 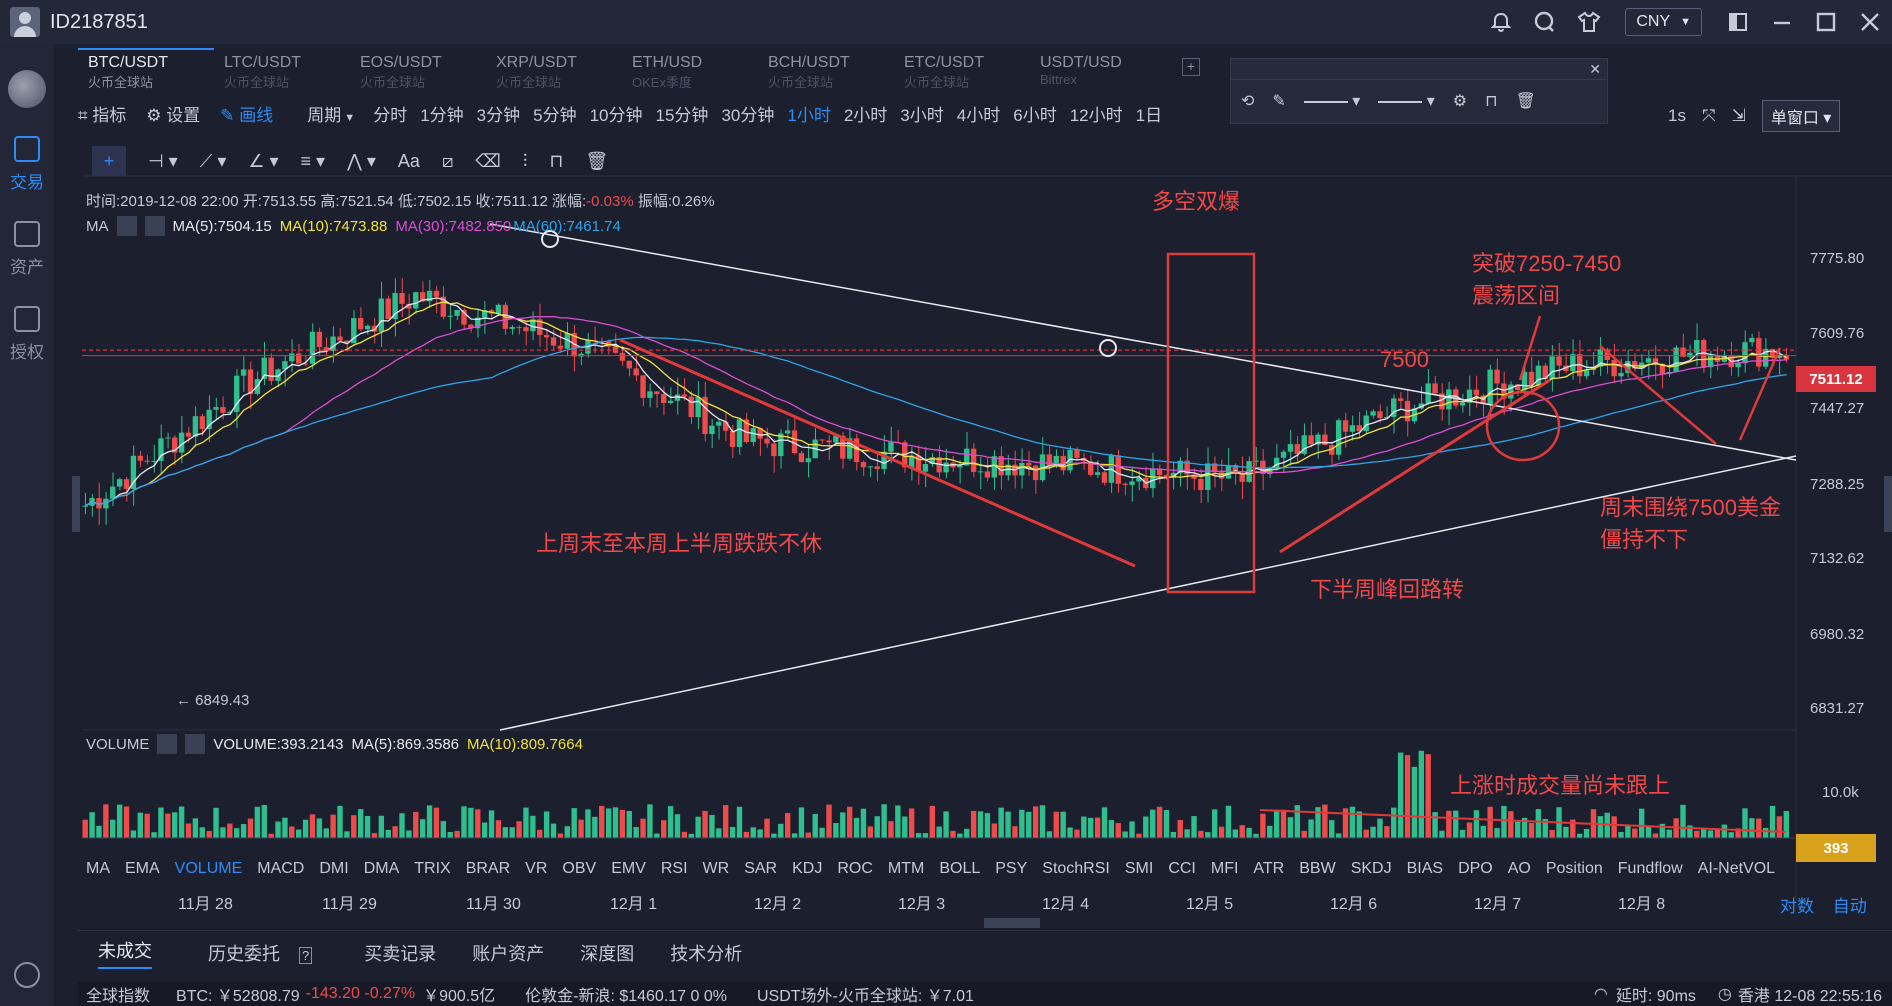 What do you see at coordinates (1888, 504) in the screenshot?
I see `right-collapse-handle` at bounding box center [1888, 504].